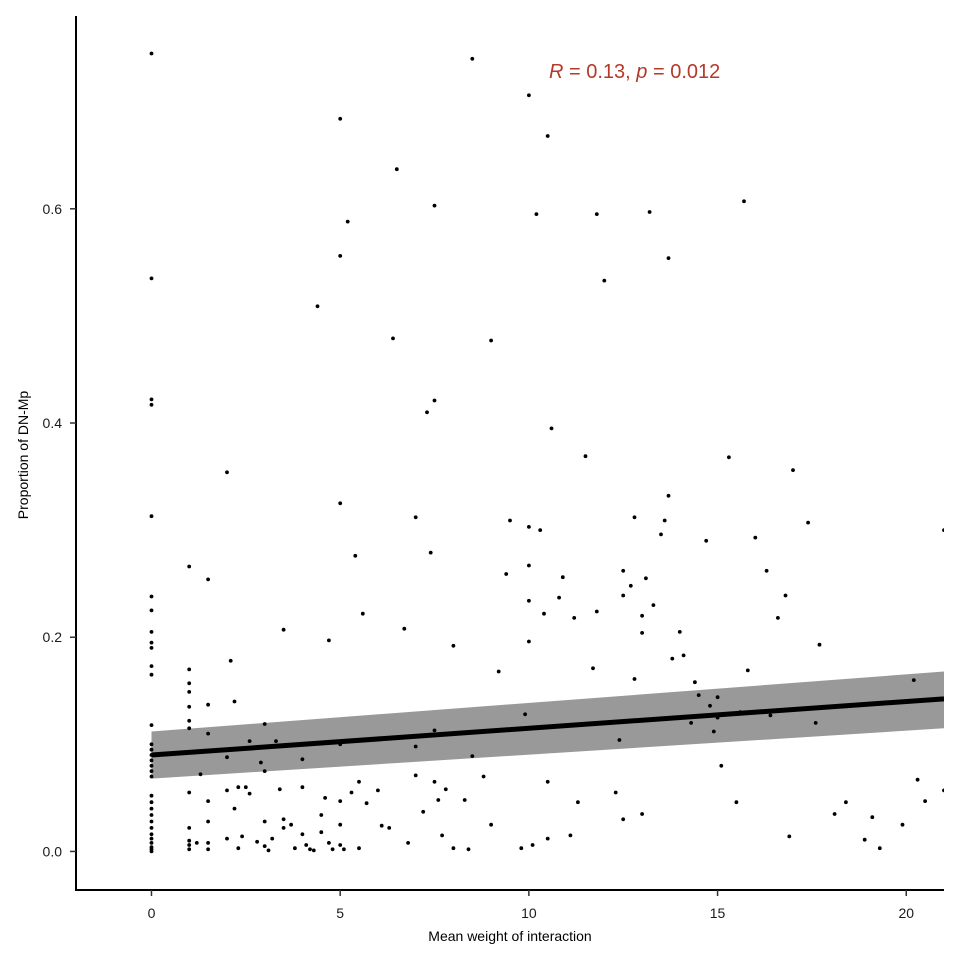 The image size is (960, 960). I want to click on regression-line, so click(547, 727).